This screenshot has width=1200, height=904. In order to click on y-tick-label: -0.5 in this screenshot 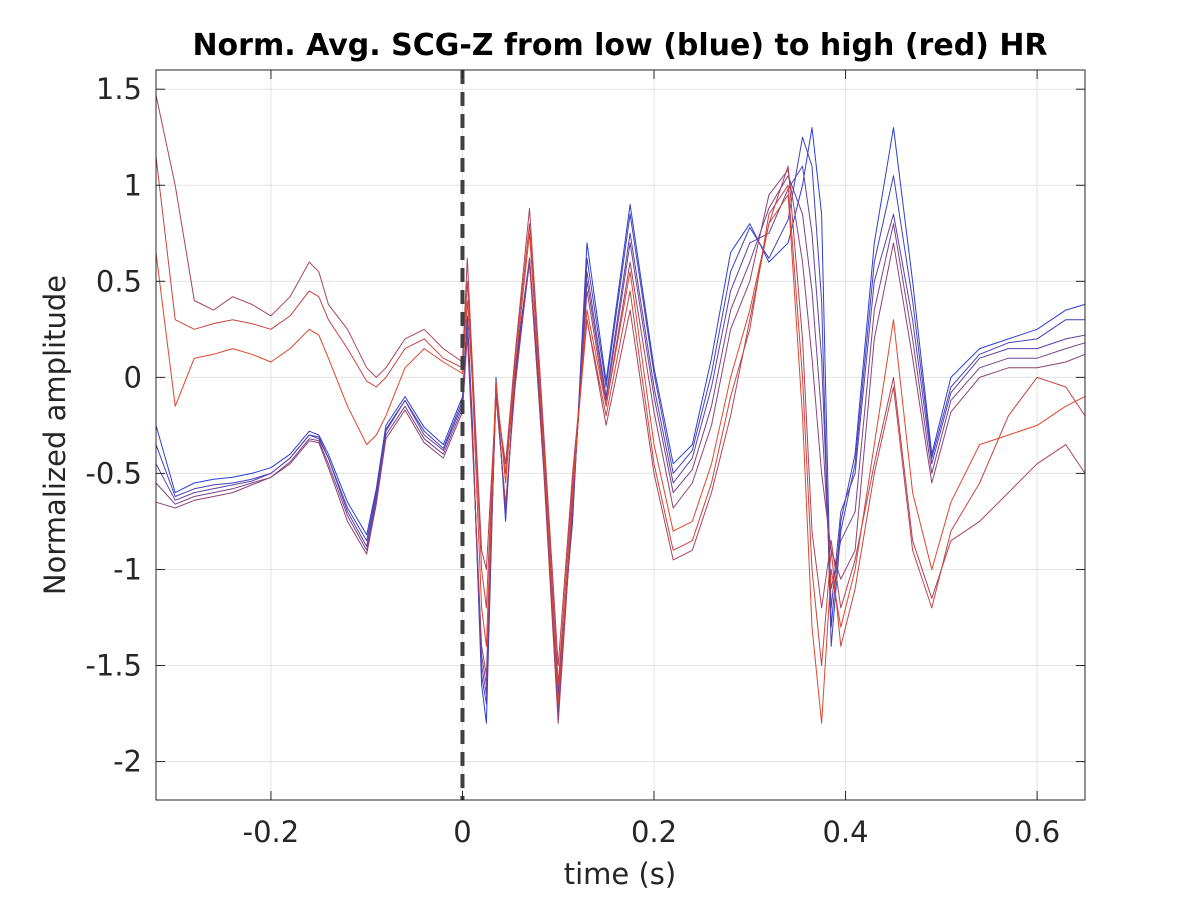, I will do `click(113, 473)`.